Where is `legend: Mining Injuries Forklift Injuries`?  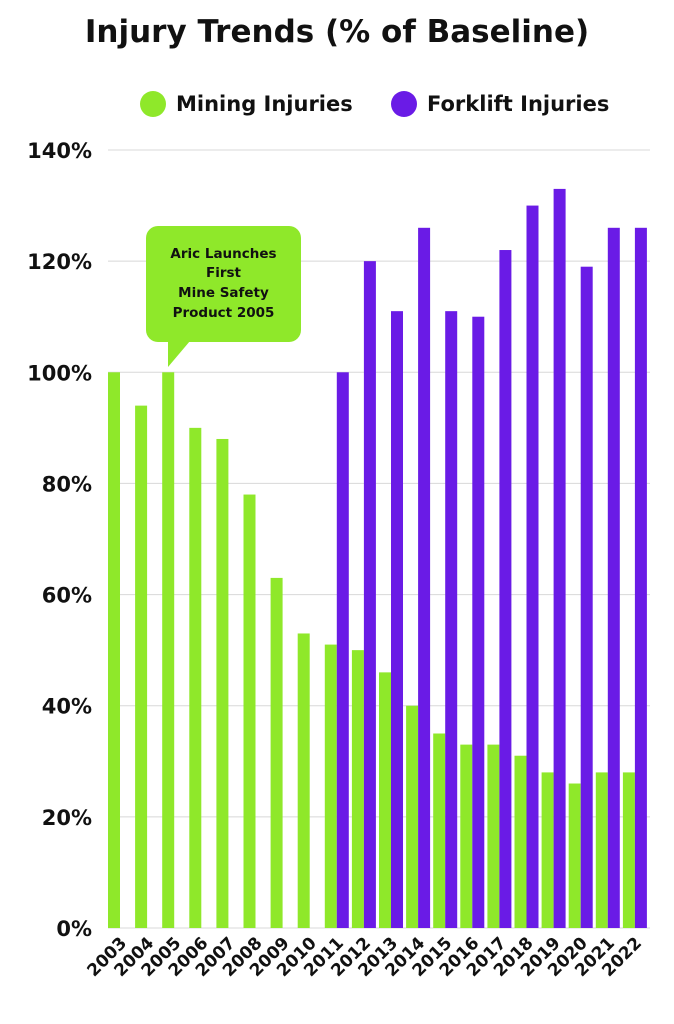 legend: Mining Injuries Forklift Injuries is located at coordinates (337, 104).